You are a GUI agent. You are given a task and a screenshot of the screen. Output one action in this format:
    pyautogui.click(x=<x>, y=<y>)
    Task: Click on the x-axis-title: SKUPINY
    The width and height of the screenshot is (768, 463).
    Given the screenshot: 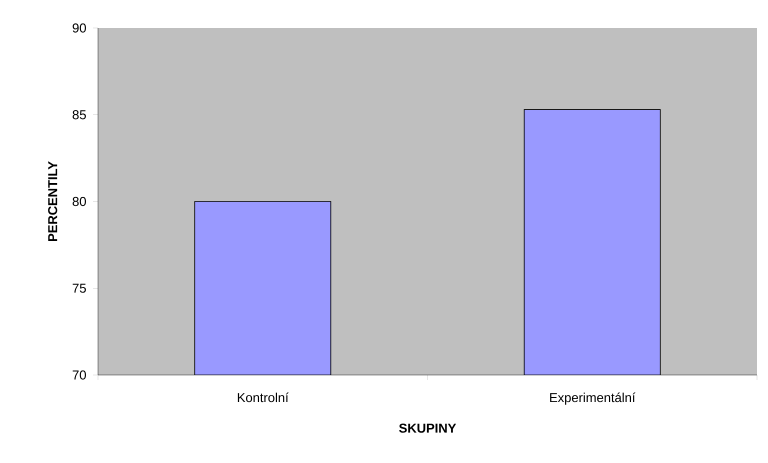 What is the action you would take?
    pyautogui.click(x=427, y=428)
    